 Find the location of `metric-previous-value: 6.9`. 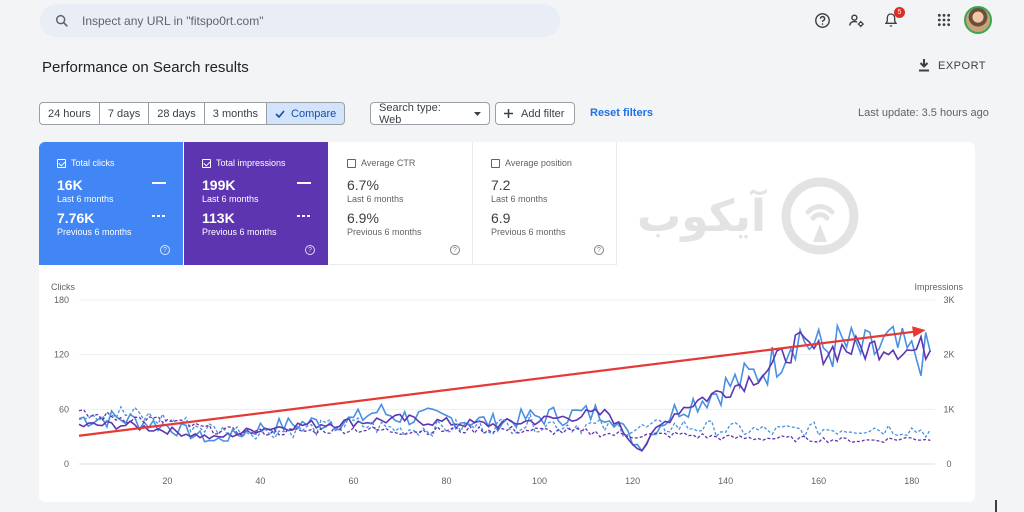

metric-previous-value: 6.9 is located at coordinates (501, 218).